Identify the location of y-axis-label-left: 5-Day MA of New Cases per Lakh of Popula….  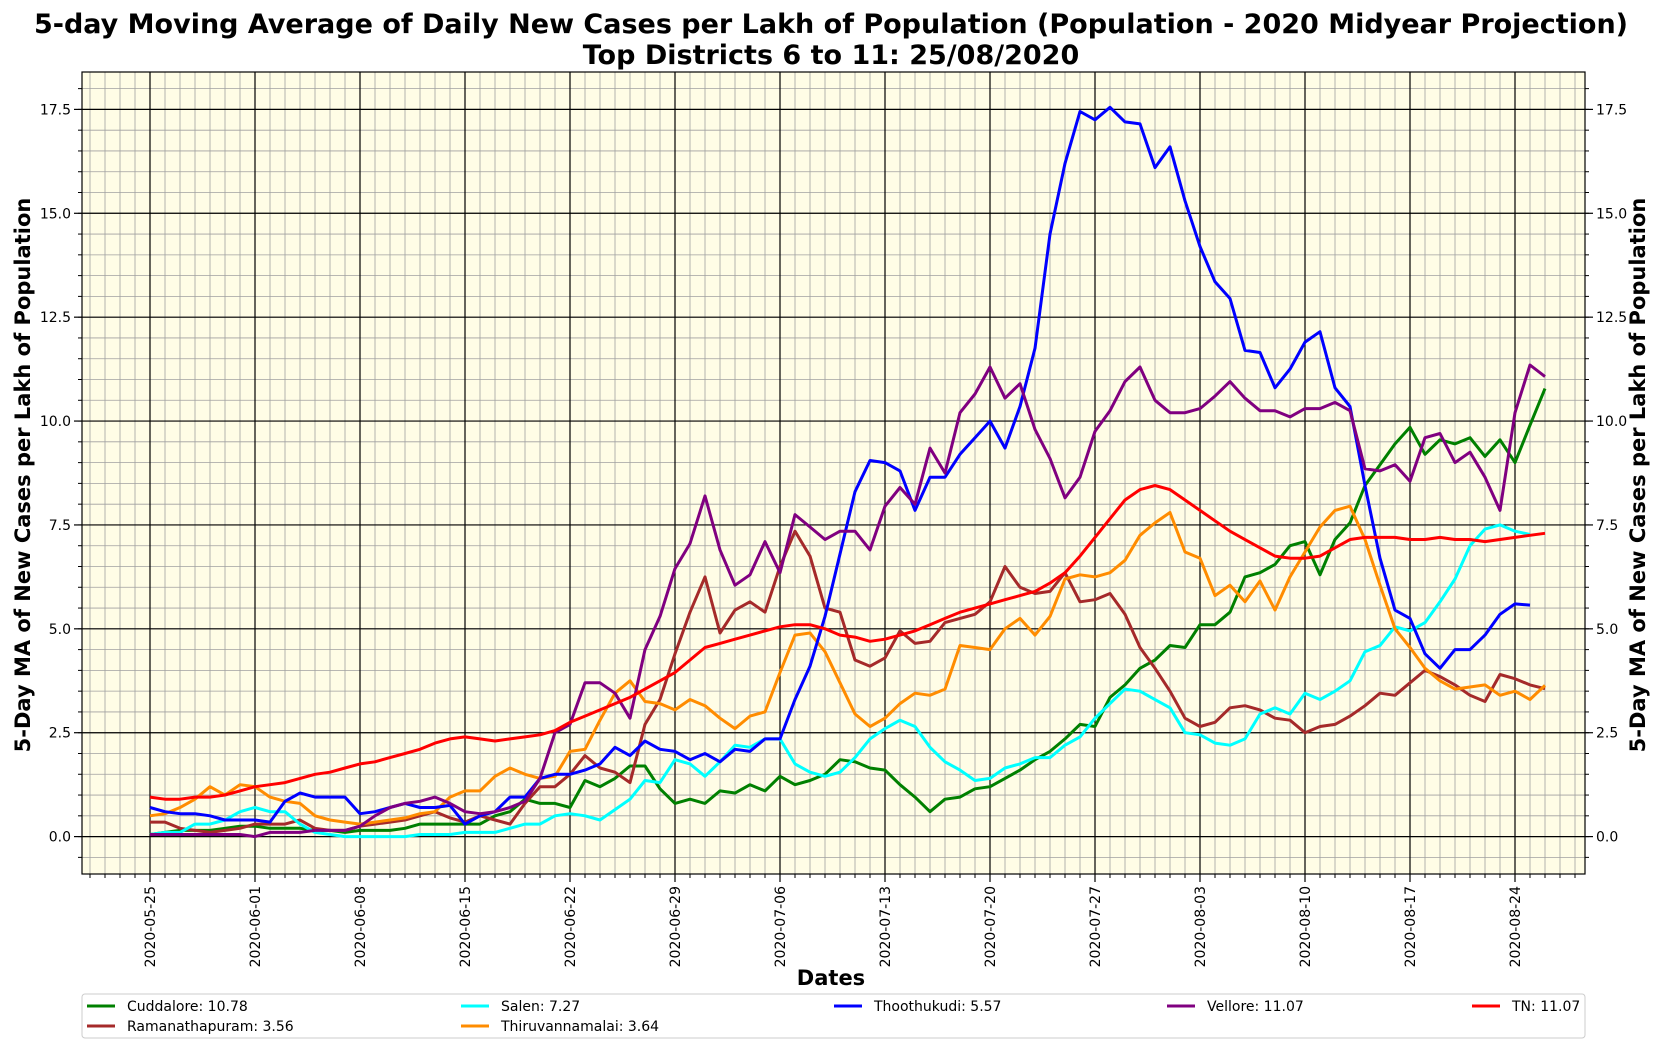
(23, 475).